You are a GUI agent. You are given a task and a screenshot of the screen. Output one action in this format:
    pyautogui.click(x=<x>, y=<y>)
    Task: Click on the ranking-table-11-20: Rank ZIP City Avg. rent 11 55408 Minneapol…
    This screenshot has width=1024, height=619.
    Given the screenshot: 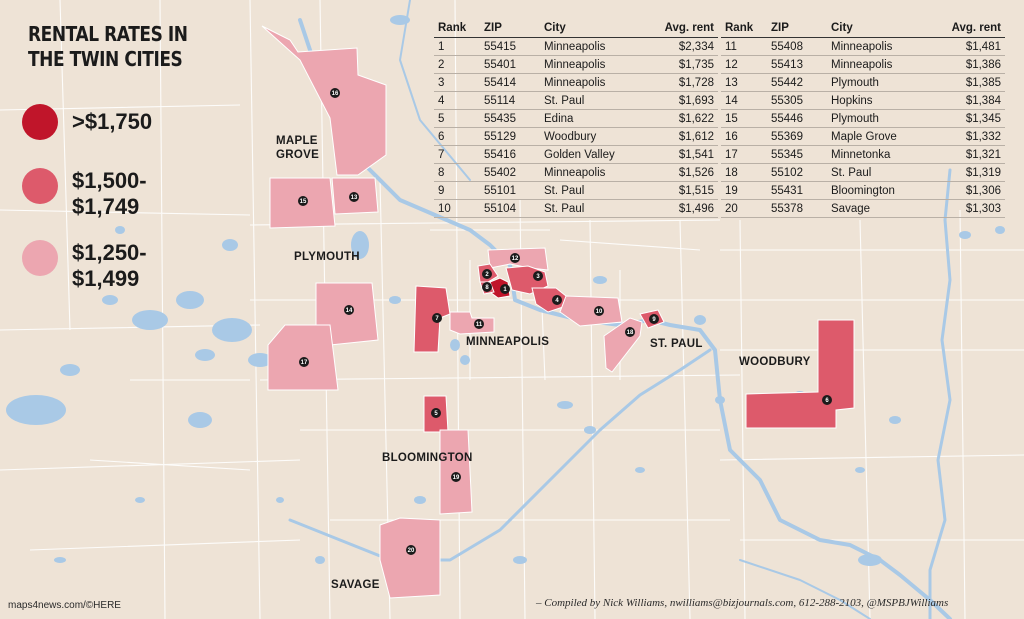 What is the action you would take?
    pyautogui.click(x=863, y=119)
    